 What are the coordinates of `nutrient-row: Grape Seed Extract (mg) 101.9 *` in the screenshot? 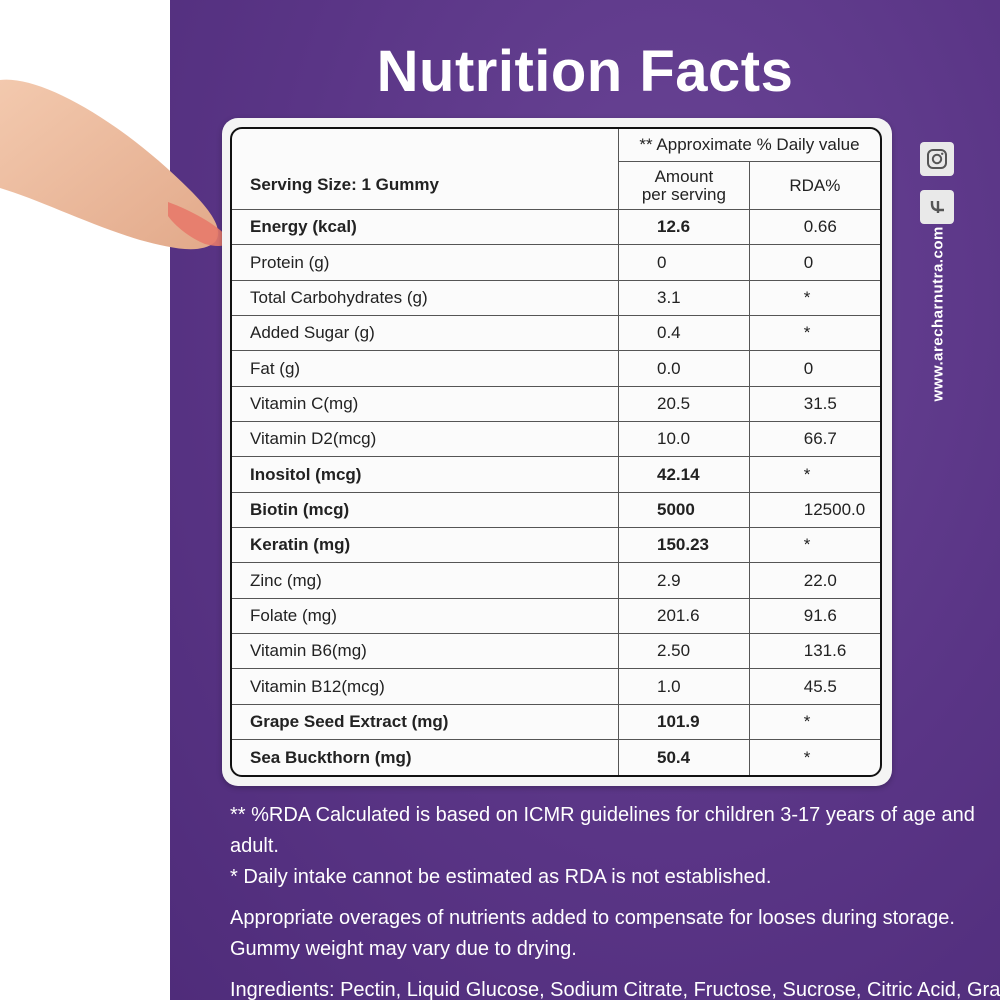 It's located at (556, 722).